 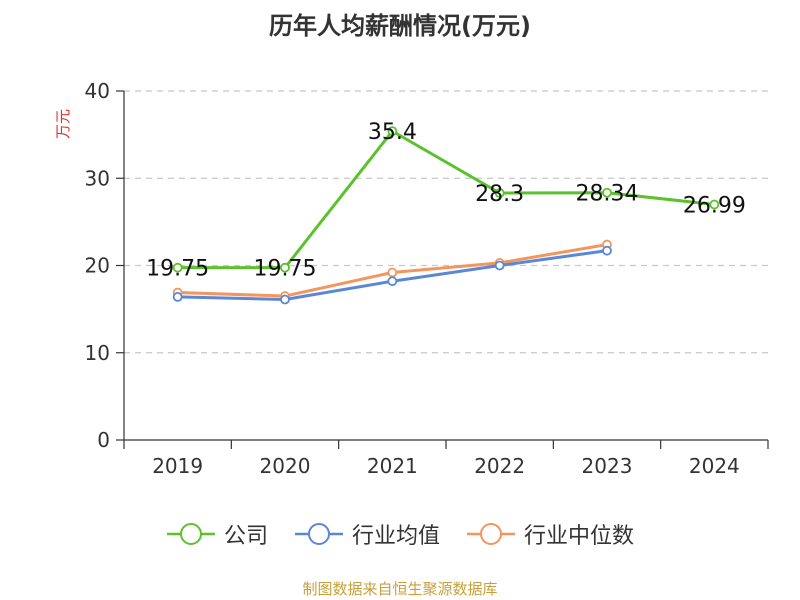 I want to click on x-tick-label: 2019, so click(x=177, y=466).